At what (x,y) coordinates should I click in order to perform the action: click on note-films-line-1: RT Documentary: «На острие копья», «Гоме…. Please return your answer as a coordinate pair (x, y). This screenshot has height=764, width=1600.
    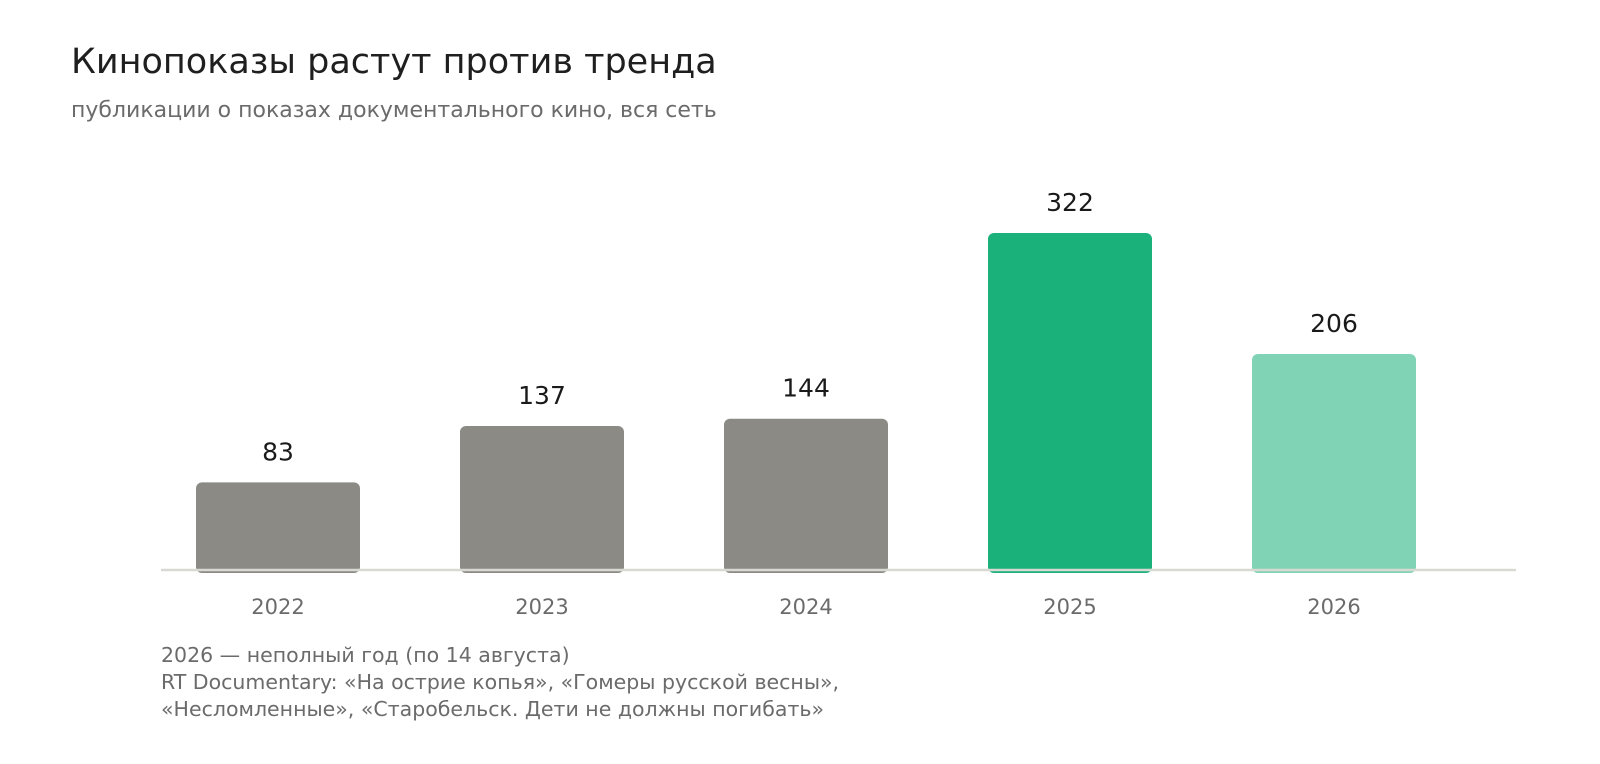
    Looking at the image, I should click on (500, 682).